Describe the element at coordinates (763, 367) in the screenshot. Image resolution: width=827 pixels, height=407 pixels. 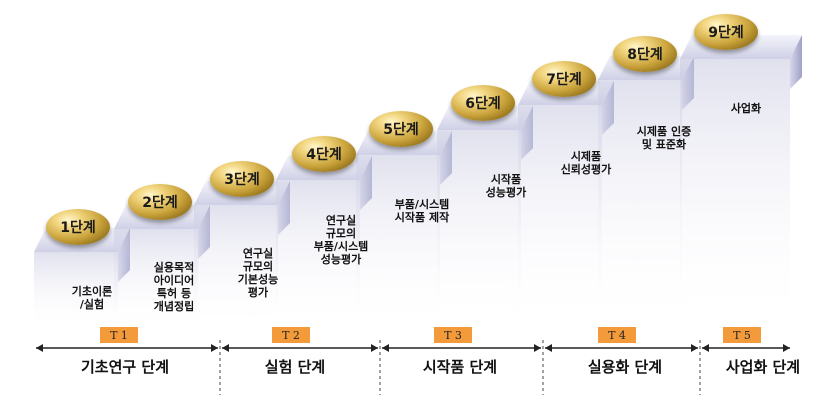
I see `phase-5-label: 사업화 단계` at that location.